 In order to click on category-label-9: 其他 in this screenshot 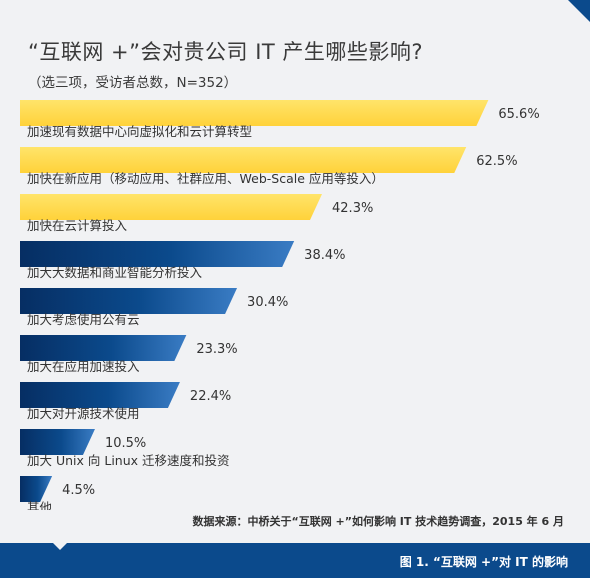, I will do `click(40, 505)`.